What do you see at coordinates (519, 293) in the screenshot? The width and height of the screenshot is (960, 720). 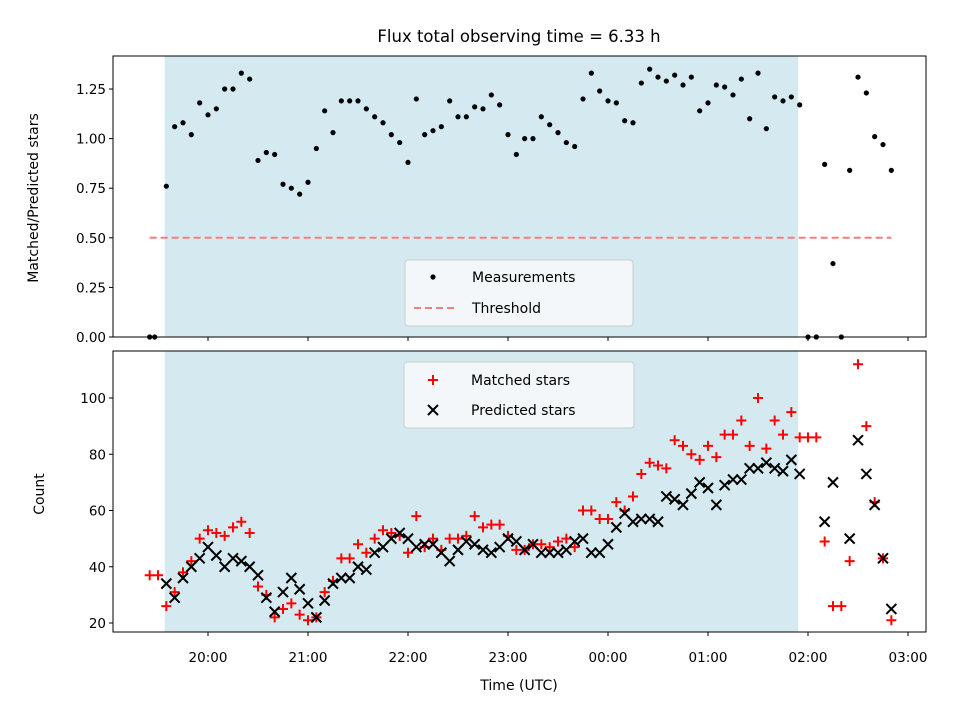 I see `top-legend: Measurements Threshold` at bounding box center [519, 293].